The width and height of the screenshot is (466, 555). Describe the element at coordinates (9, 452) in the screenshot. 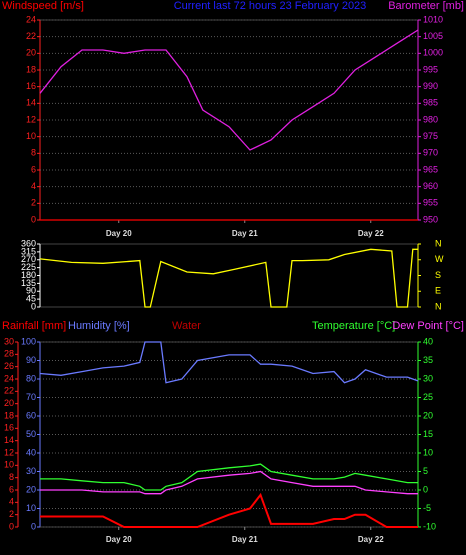

I see `y3-tick-label: 12` at that location.